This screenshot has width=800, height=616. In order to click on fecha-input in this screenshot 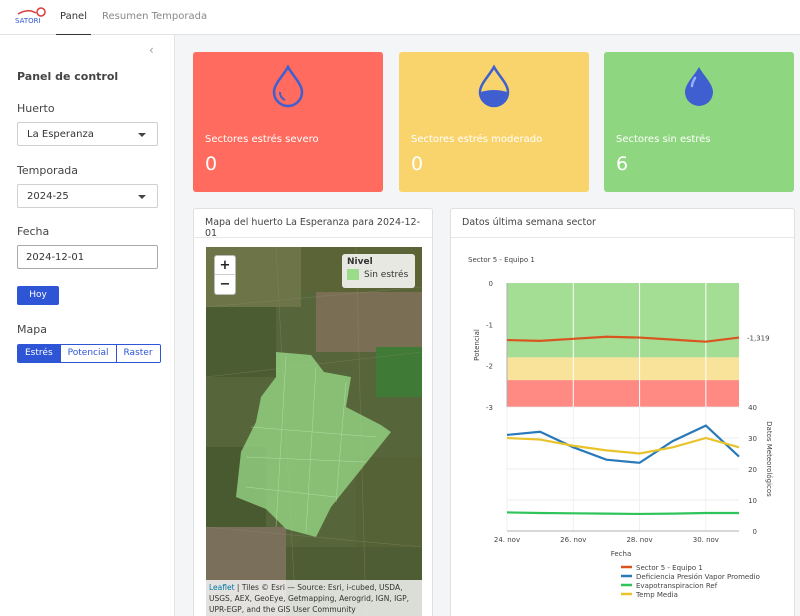, I will do `click(87, 257)`.